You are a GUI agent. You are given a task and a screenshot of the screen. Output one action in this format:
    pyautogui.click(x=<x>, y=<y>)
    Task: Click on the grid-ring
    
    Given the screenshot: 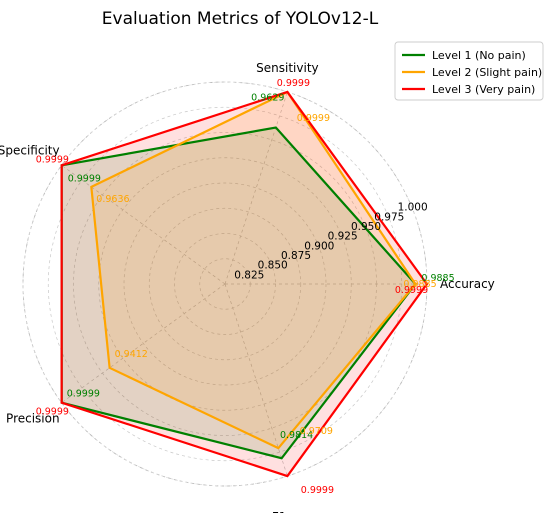 What is the action you would take?
    pyautogui.click(x=225, y=284)
    